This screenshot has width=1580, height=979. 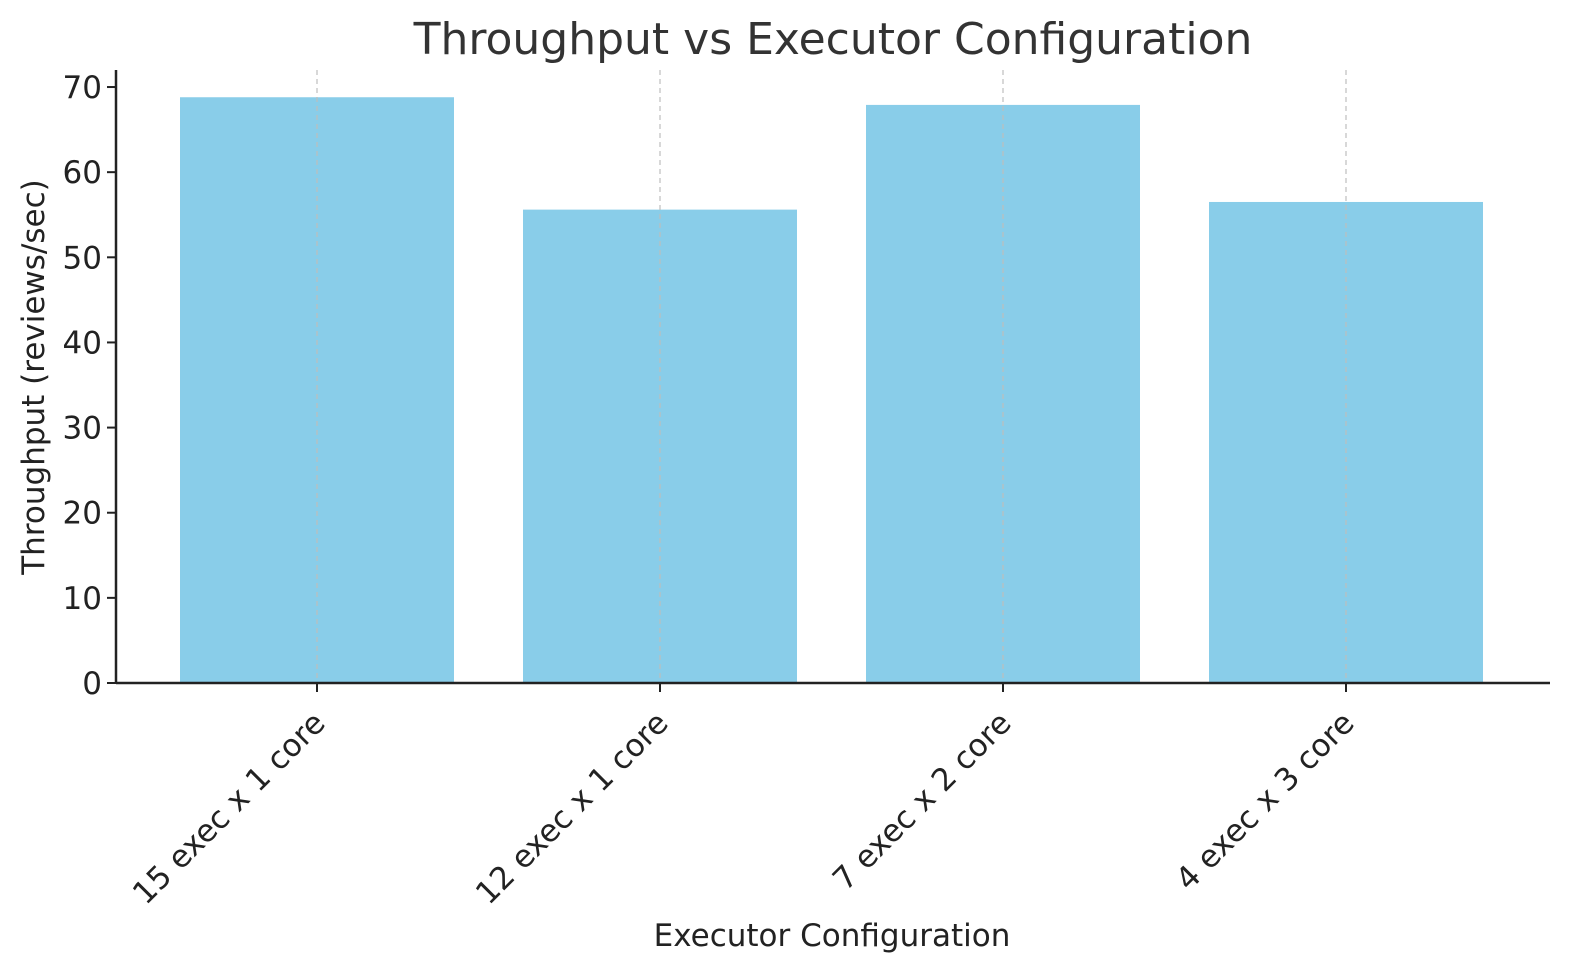 I want to click on y-tick-label: 0, so click(x=92, y=684).